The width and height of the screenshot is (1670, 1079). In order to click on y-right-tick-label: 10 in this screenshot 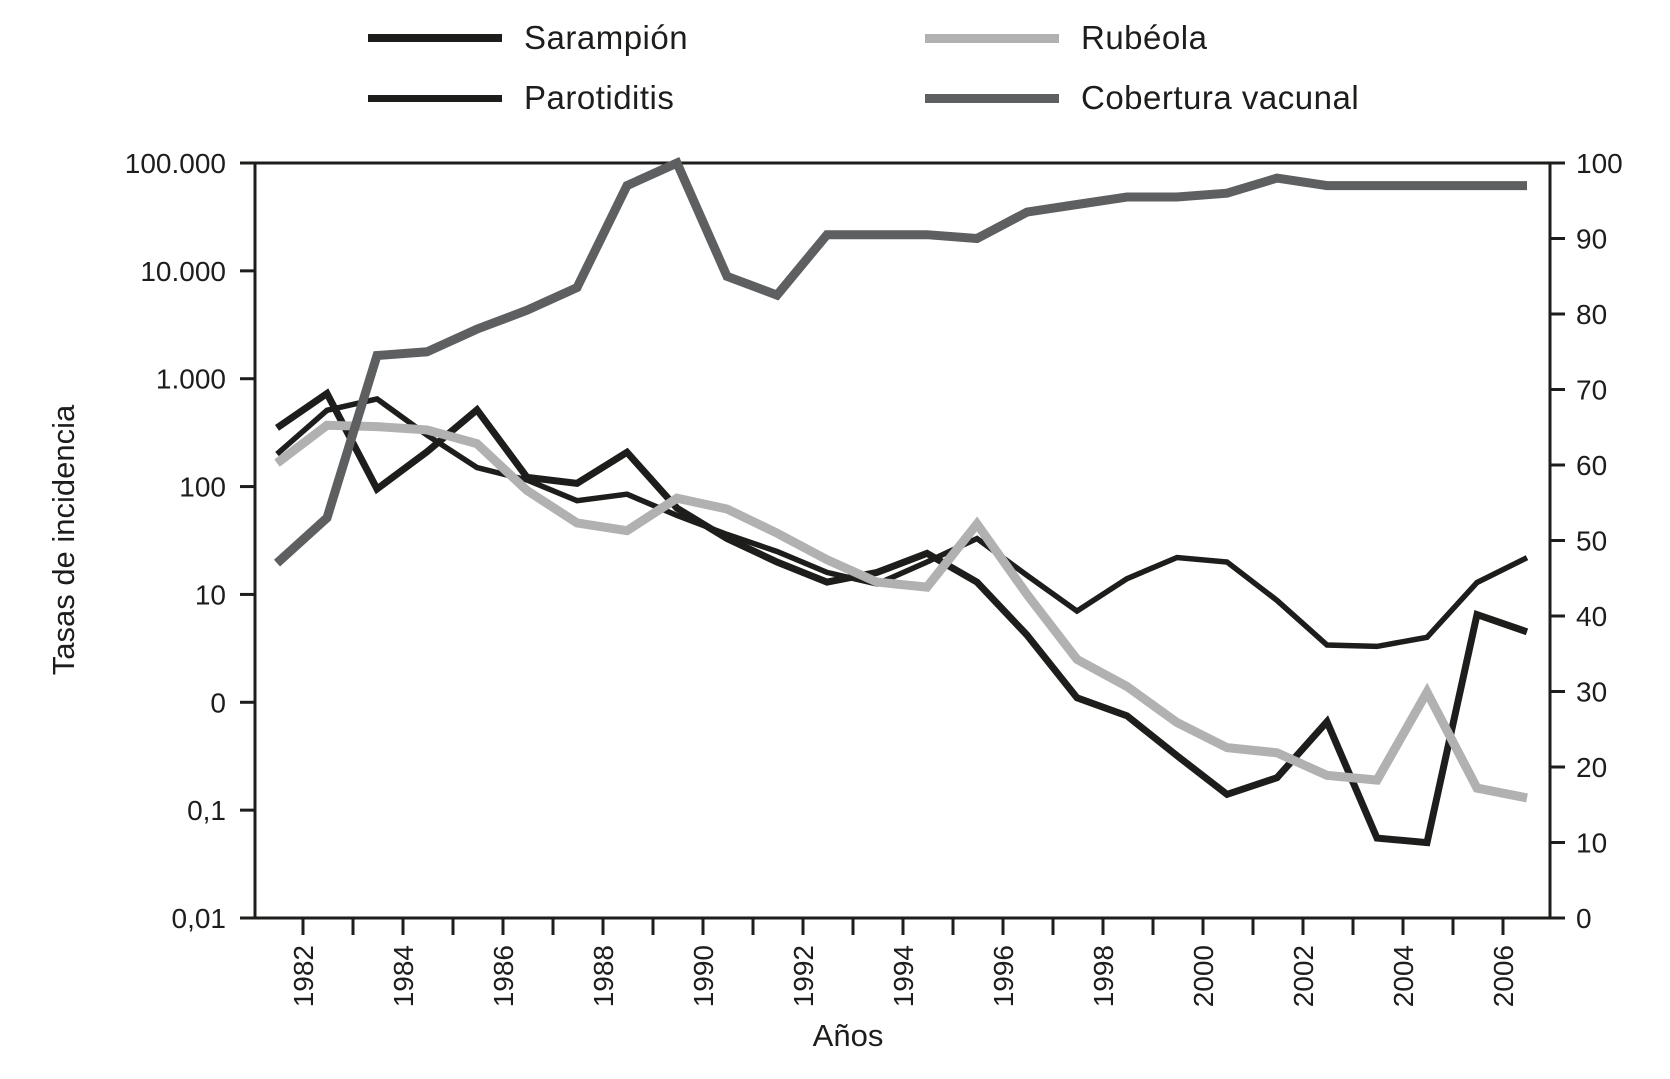, I will do `click(1591, 843)`.